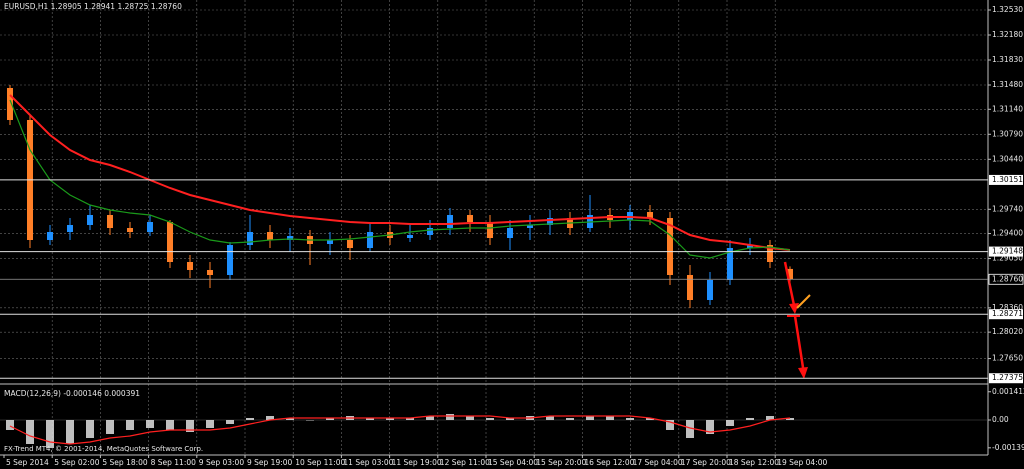 This screenshot has height=469, width=1024. I want to click on last-price-label: 1.28760, so click(1007, 278).